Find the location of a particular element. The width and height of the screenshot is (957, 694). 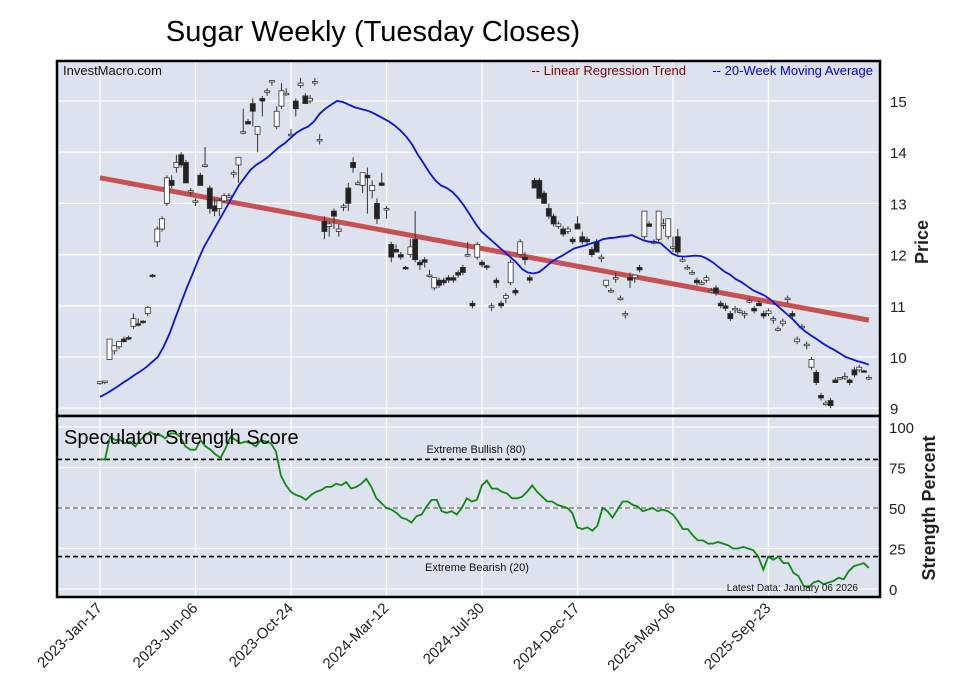

price-tick-label: 10 is located at coordinates (898, 358).